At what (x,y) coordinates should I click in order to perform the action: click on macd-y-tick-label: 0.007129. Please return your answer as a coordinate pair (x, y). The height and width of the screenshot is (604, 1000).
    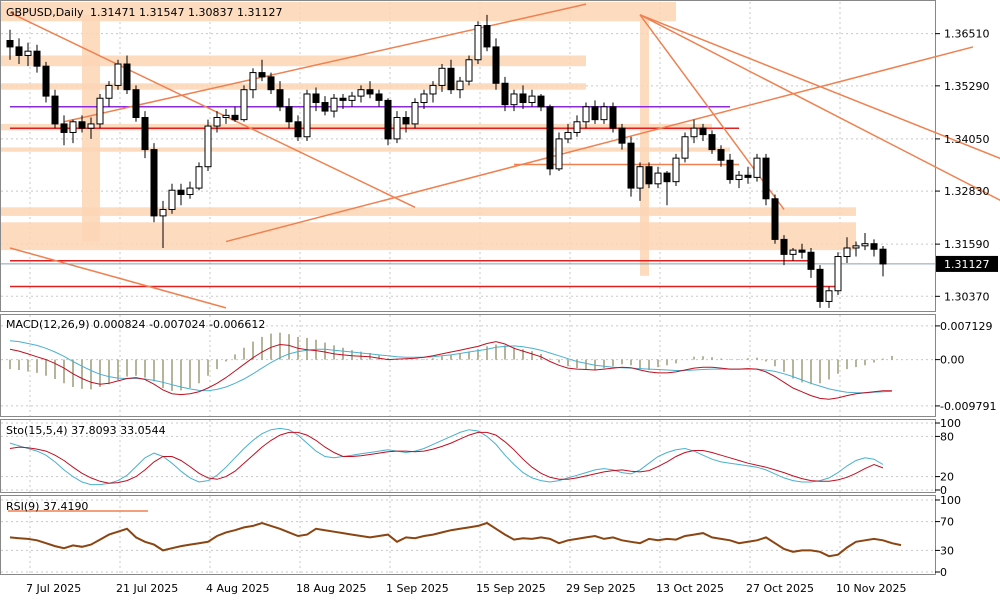
    Looking at the image, I should click on (966, 326).